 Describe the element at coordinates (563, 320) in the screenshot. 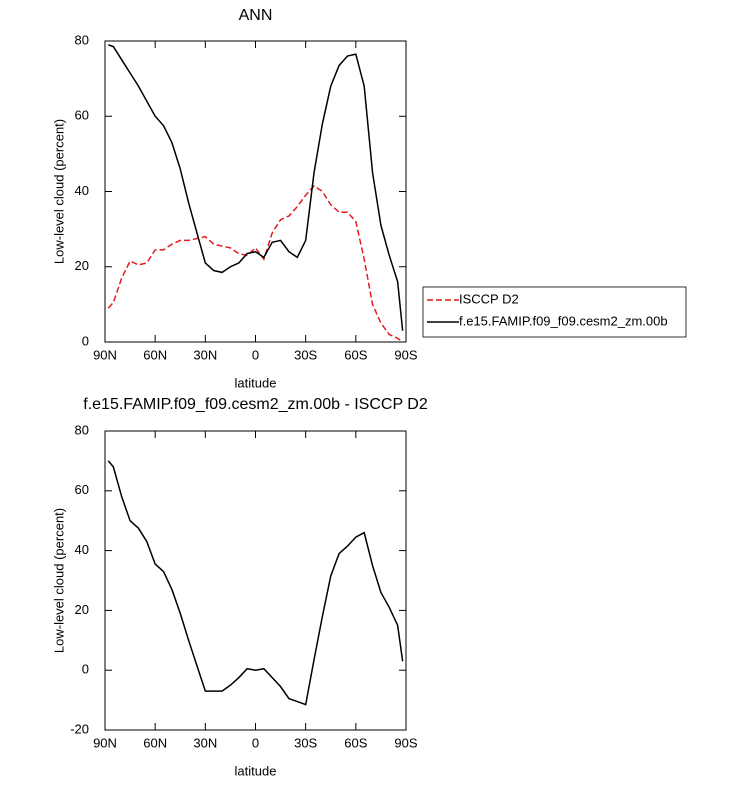

I see `legend-label: f.e15.FAMIP.f09_f09.cesm2_zm.00b` at that location.